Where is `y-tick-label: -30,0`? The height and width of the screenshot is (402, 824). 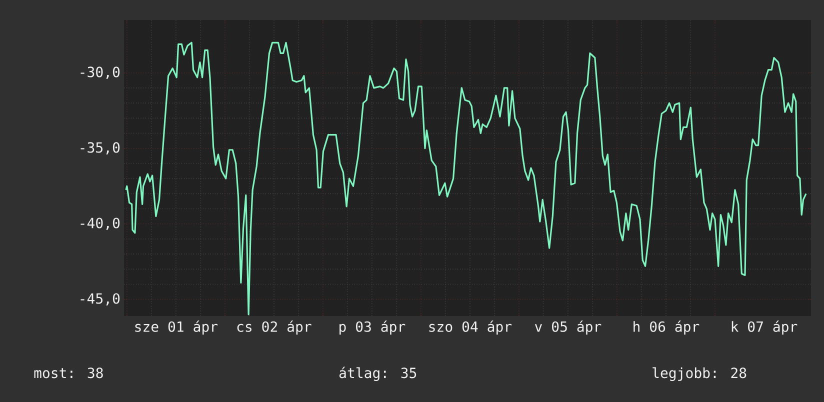 y-tick-label: -30,0 is located at coordinates (100, 73).